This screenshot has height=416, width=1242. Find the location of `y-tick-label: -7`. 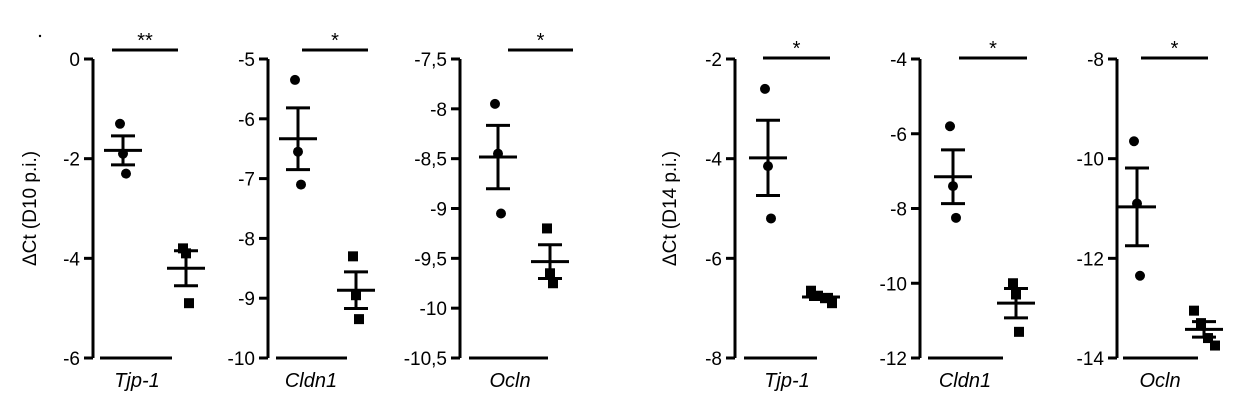

y-tick-label: -7 is located at coordinates (246, 180).